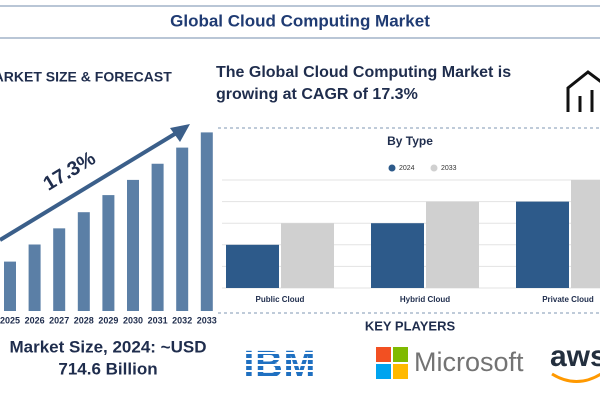  Describe the element at coordinates (449, 168) in the screenshot. I see `legend-label: 2033` at that location.